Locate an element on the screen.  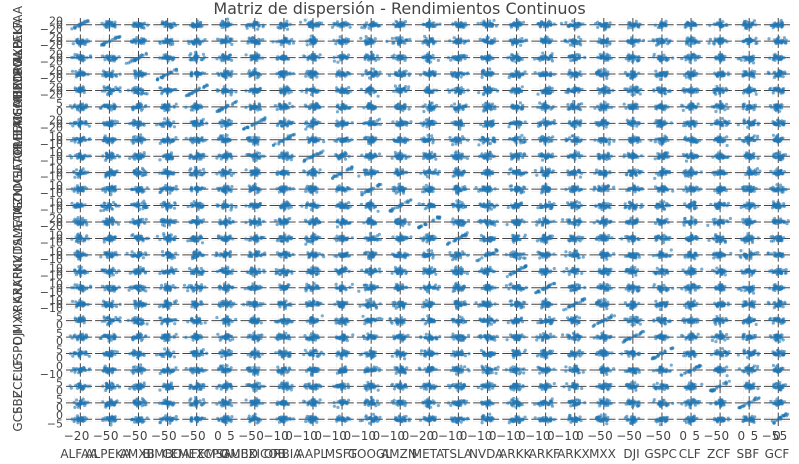
scatter-panel-AMXB-vs-GCF is located at coordinates (776, 57).